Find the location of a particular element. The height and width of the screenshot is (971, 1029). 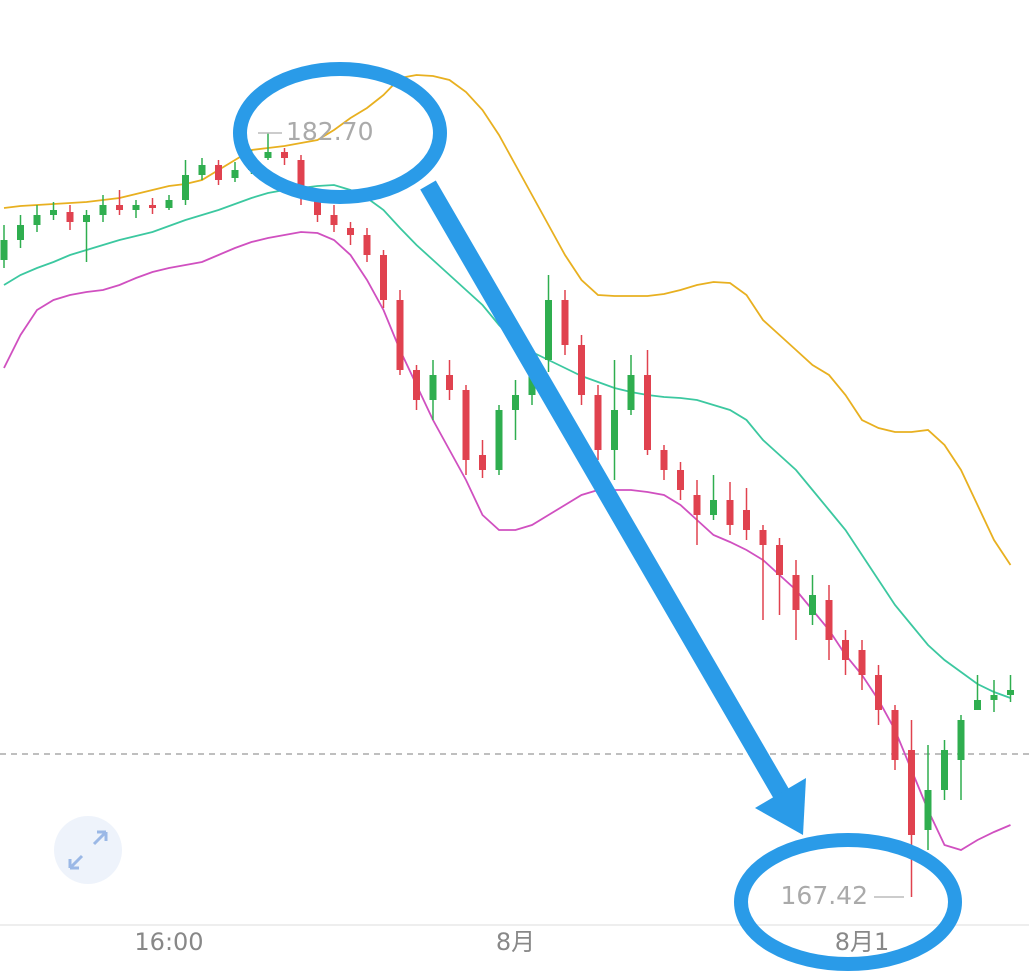

arrow-head is located at coordinates (780, 806).